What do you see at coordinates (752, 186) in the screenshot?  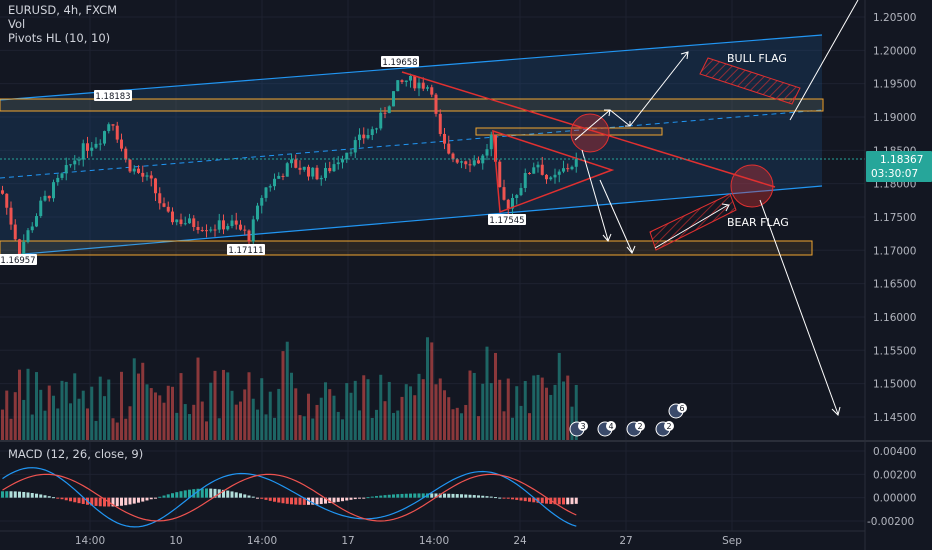 I see `breakout-circle-lower` at bounding box center [752, 186].